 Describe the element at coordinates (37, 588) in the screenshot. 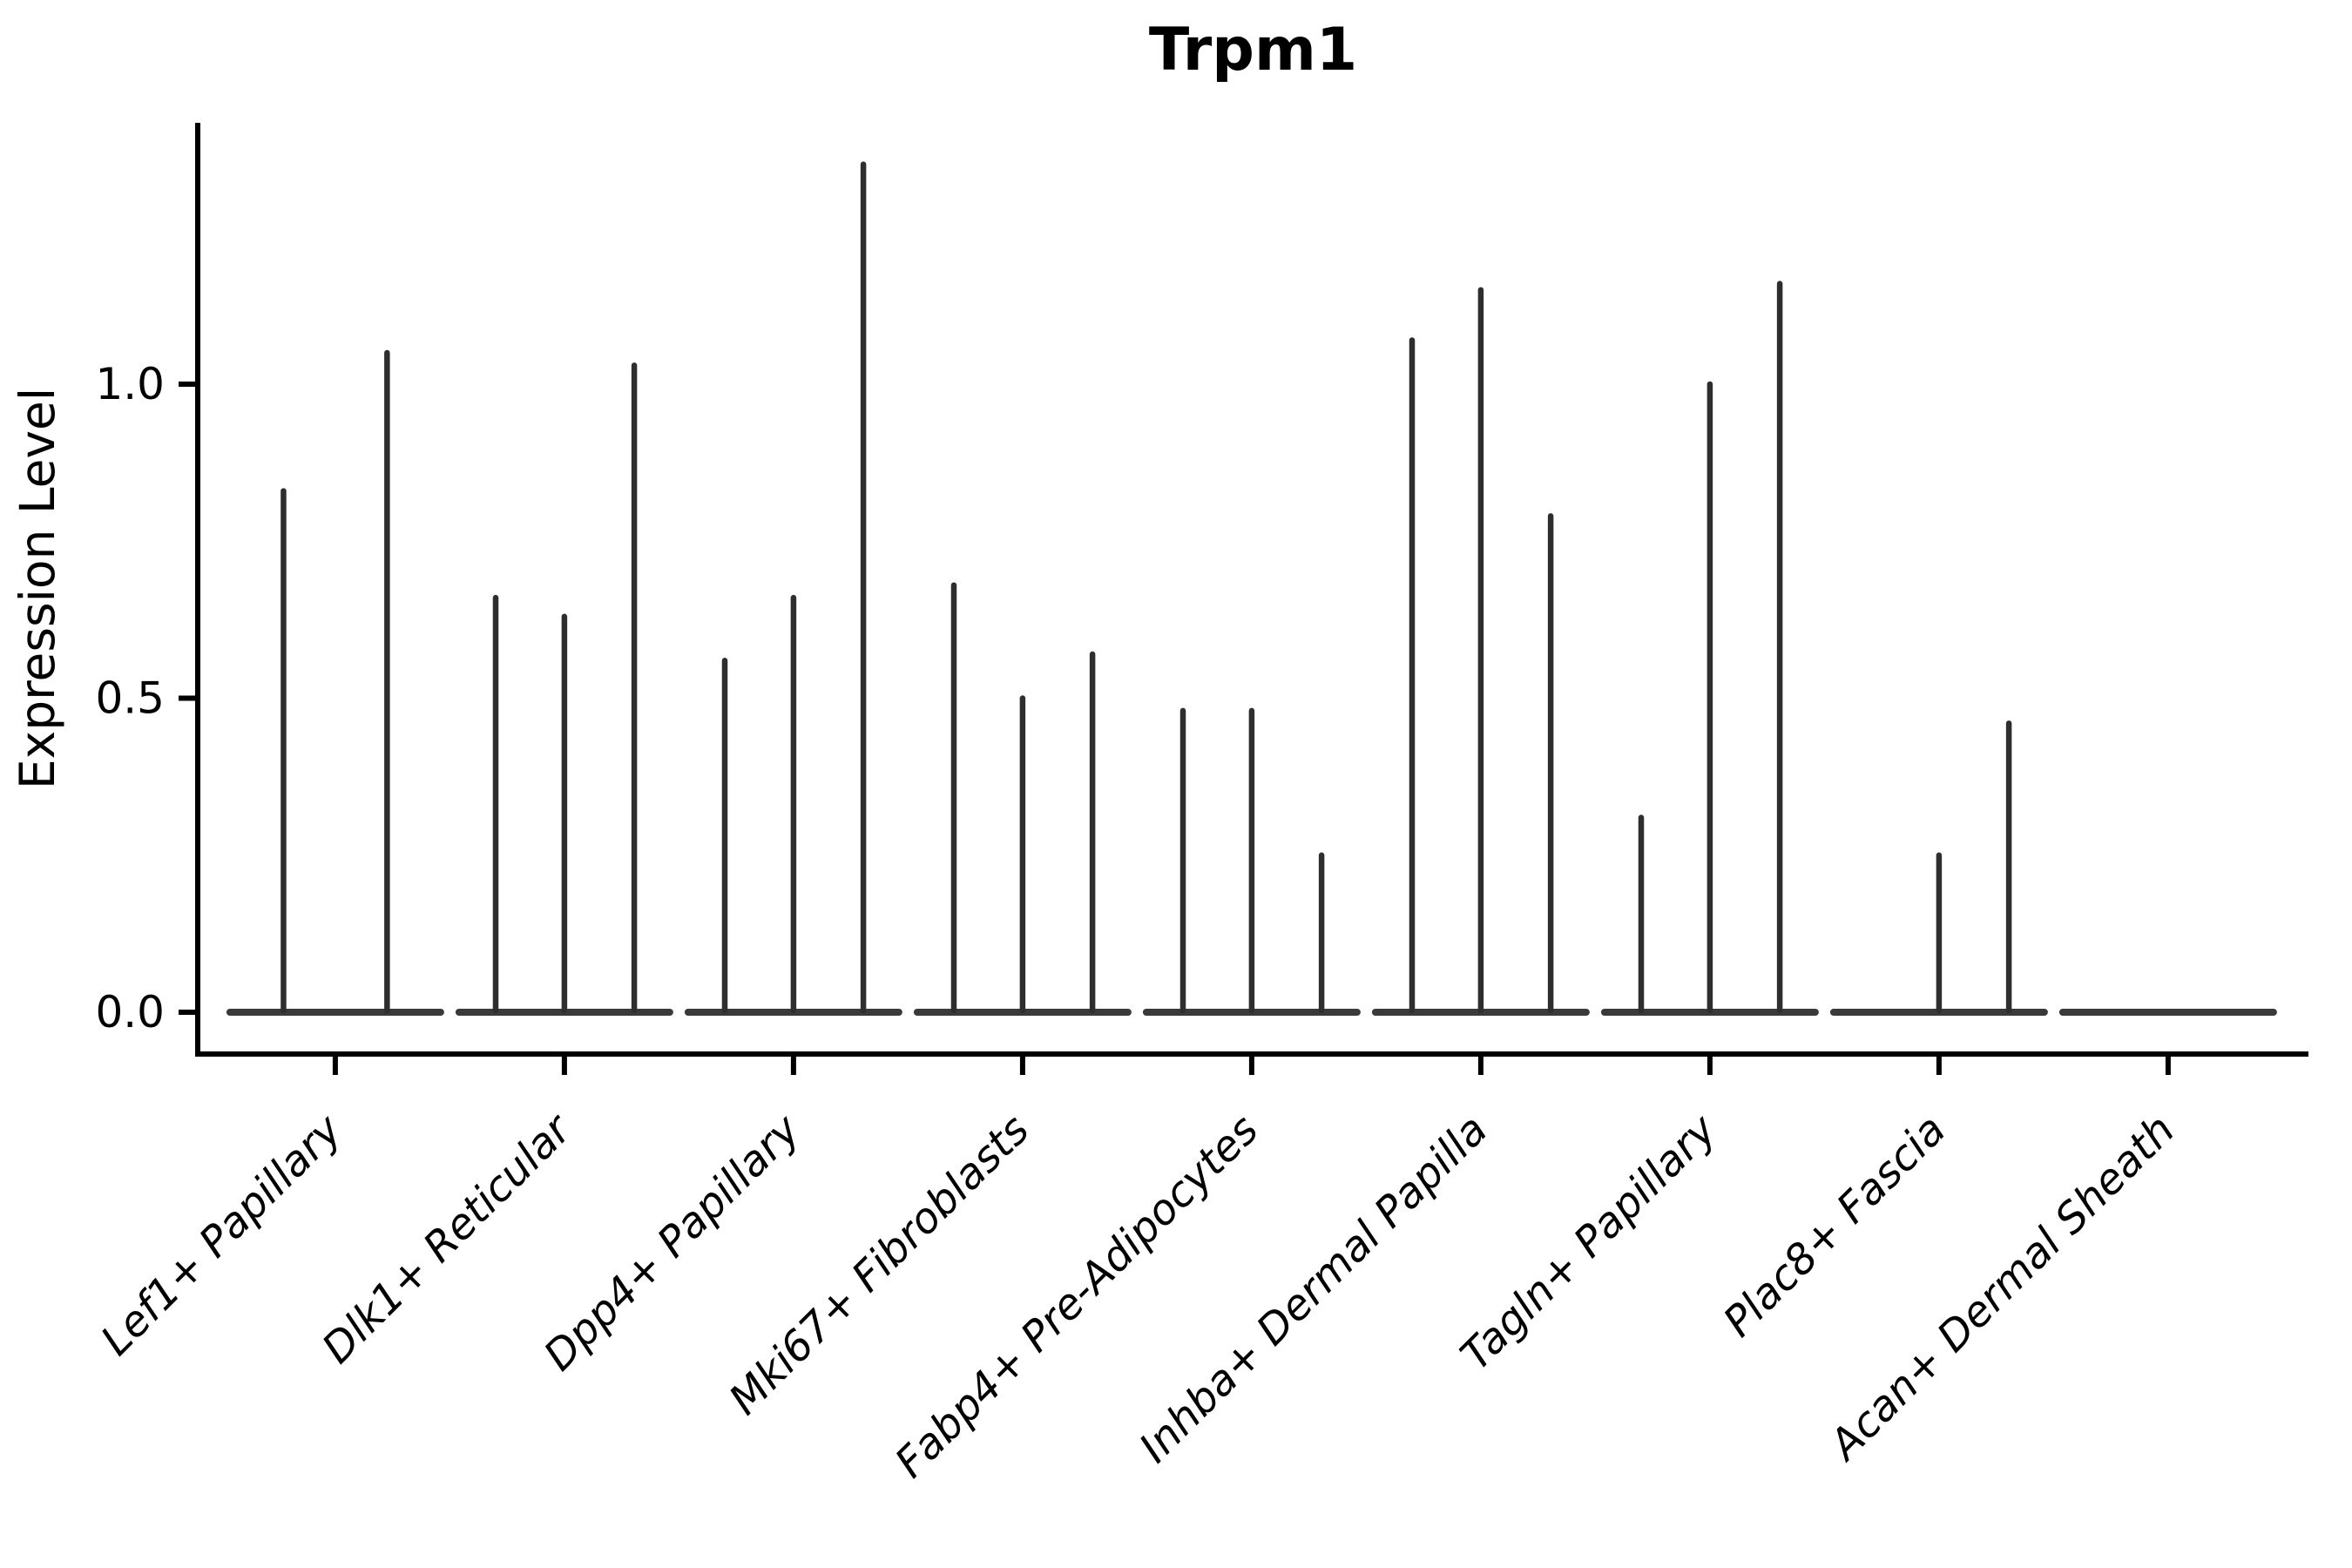

I see `y-axis-label: Expression Level` at that location.